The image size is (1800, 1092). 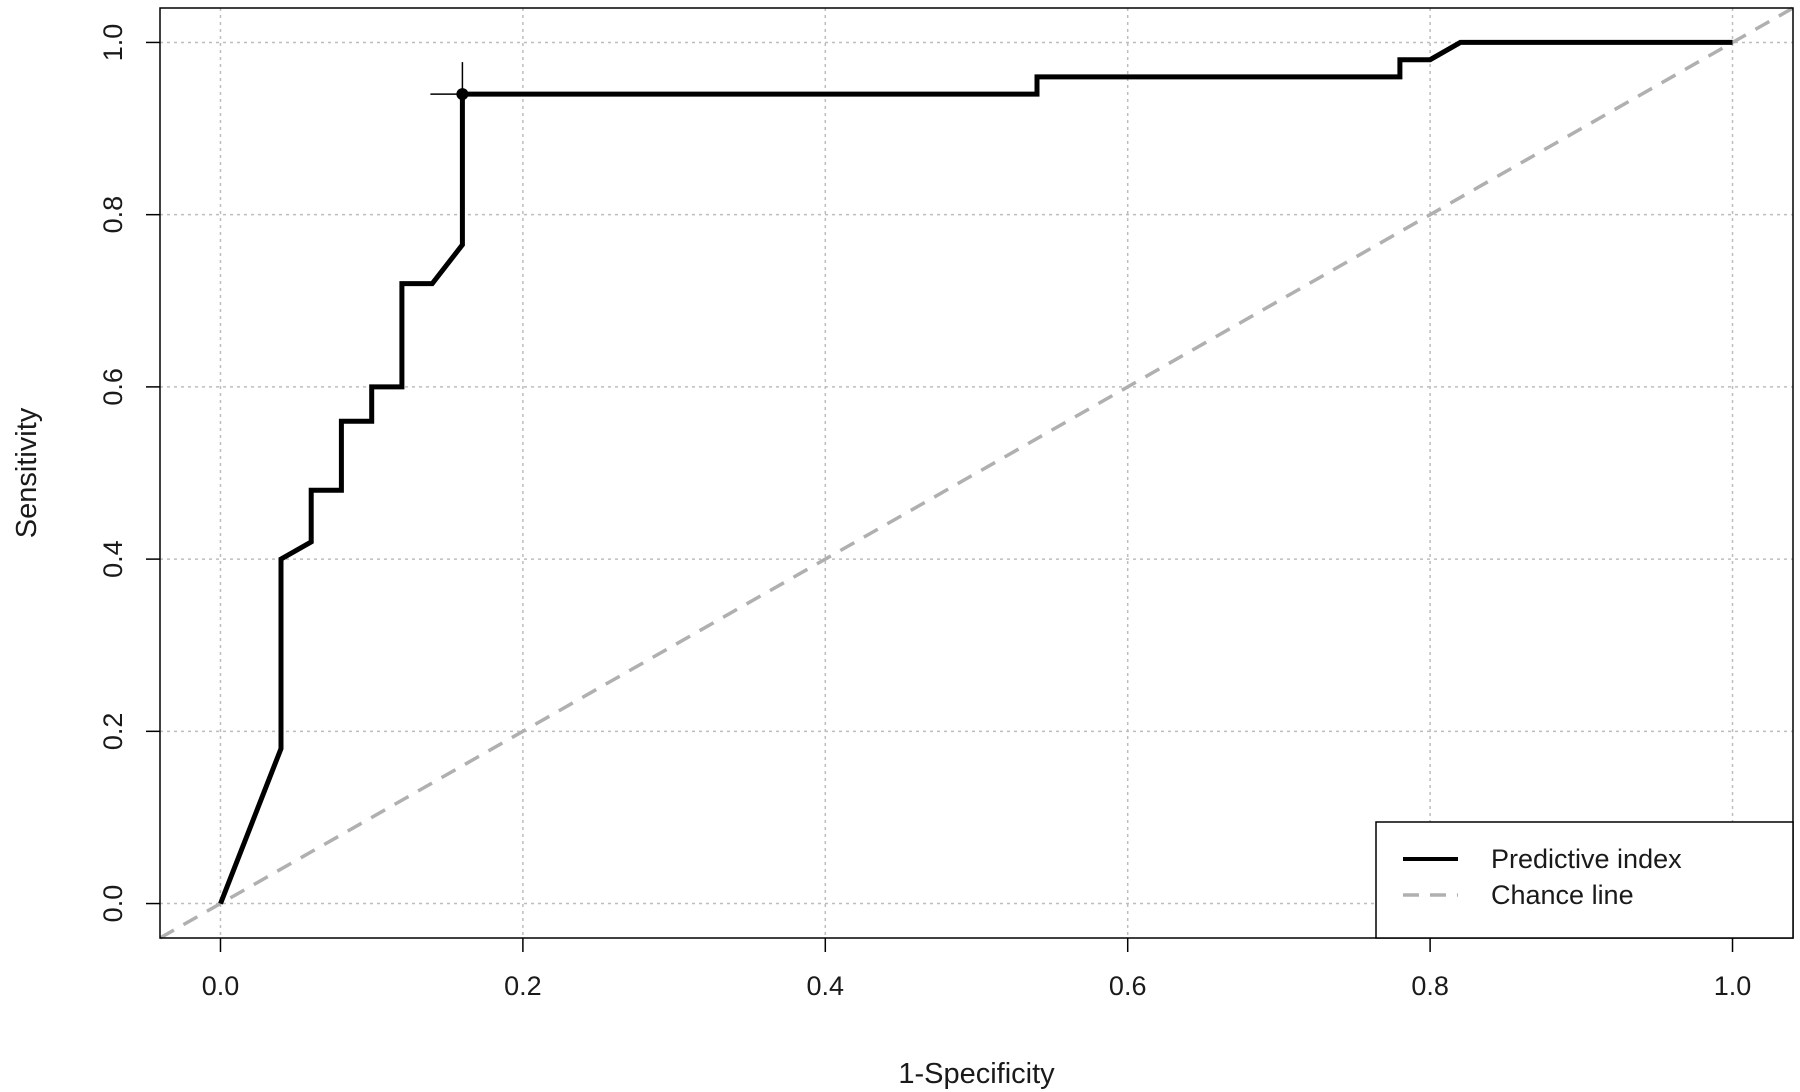 What do you see at coordinates (27, 472) in the screenshot?
I see `y-axis-title: Sensitivity` at bounding box center [27, 472].